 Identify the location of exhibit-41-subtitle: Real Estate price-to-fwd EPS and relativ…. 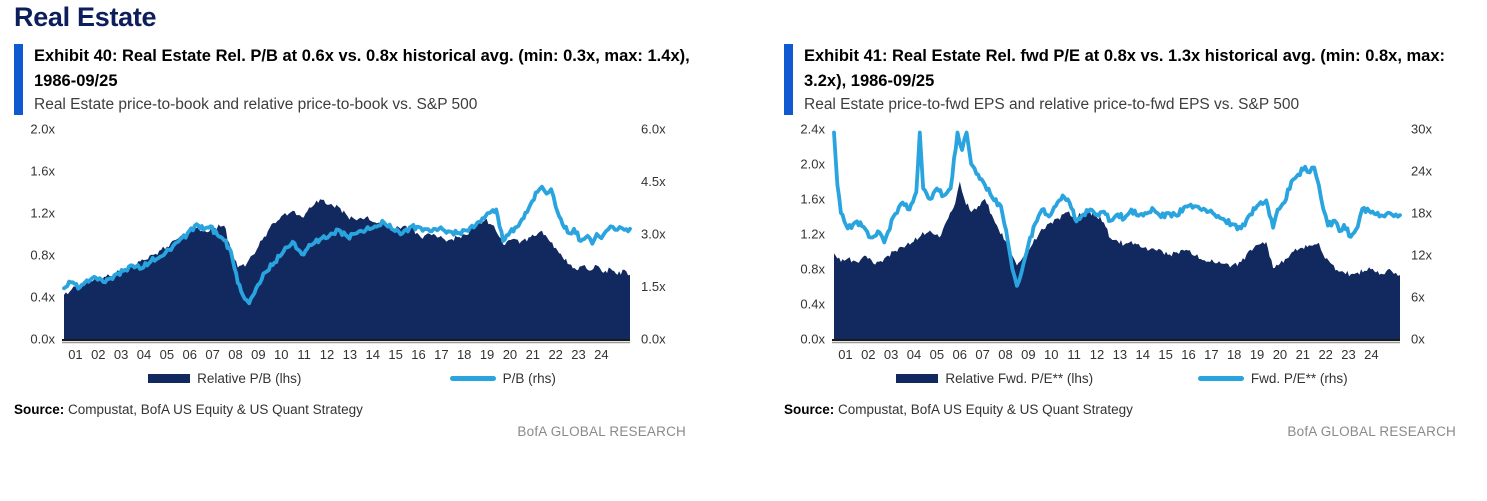
(1052, 104).